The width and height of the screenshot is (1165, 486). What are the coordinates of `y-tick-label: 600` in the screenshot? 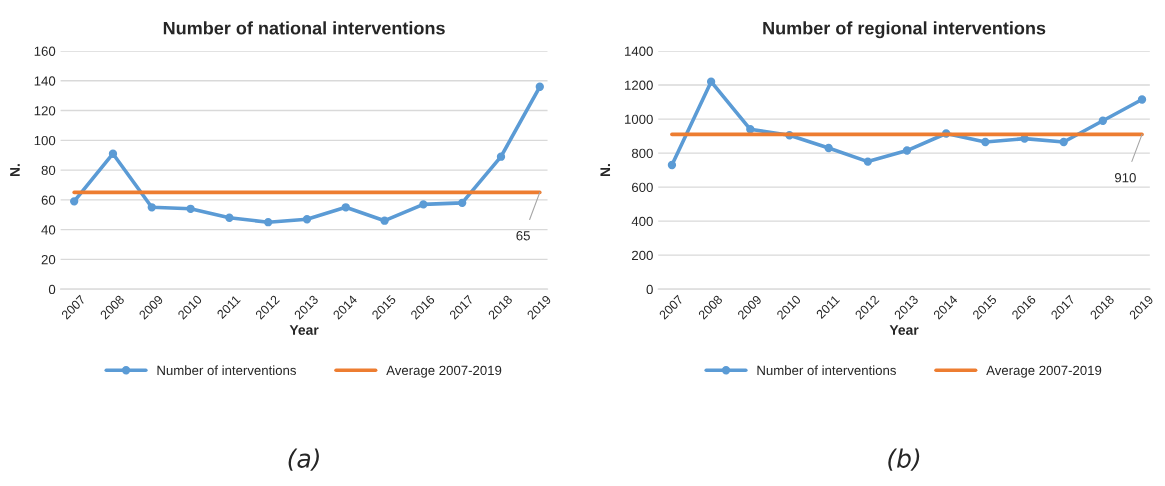 It's located at (642, 187).